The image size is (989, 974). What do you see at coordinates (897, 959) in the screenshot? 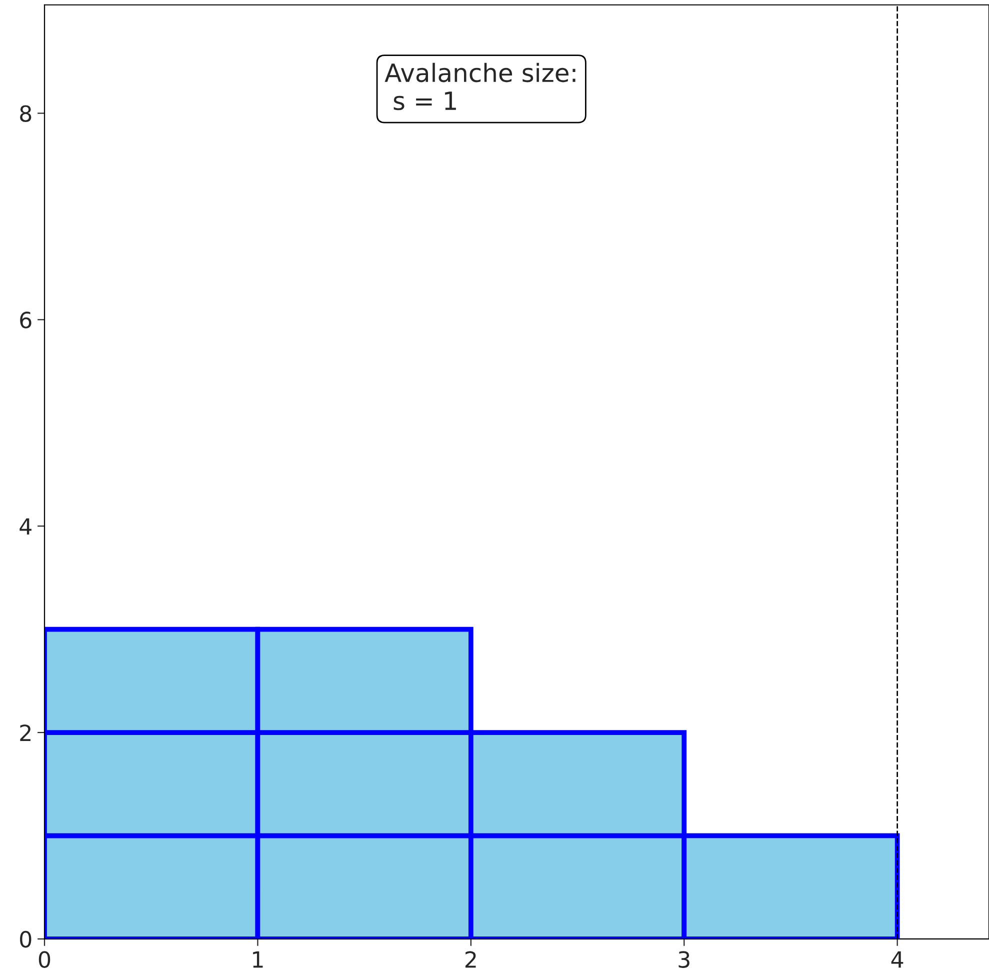
I see `x-tick-label: 4` at bounding box center [897, 959].